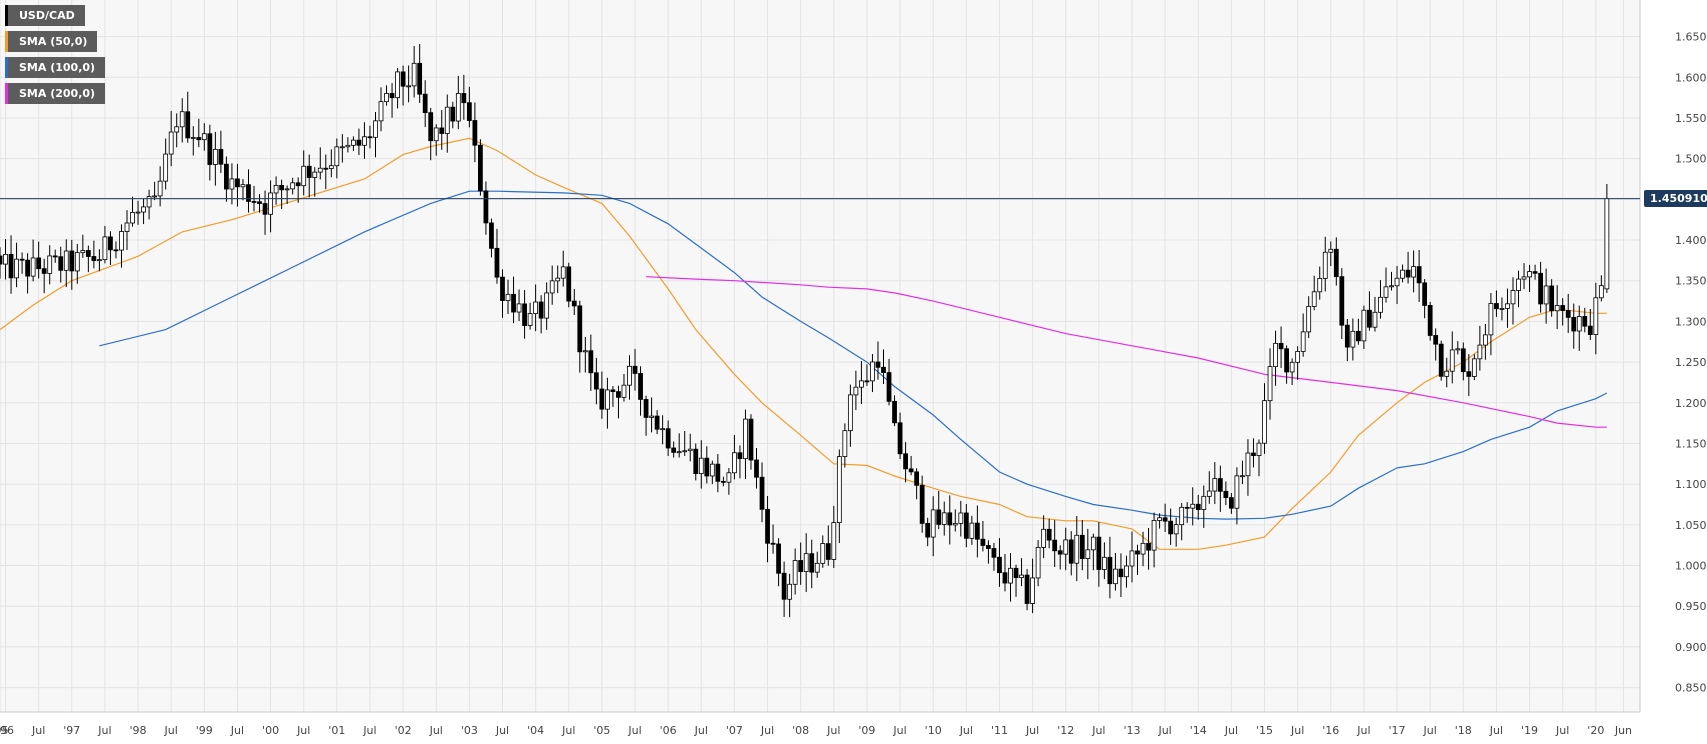 The image size is (1707, 744). Describe the element at coordinates (1397, 730) in the screenshot. I see `x-tick-label: '17` at that location.